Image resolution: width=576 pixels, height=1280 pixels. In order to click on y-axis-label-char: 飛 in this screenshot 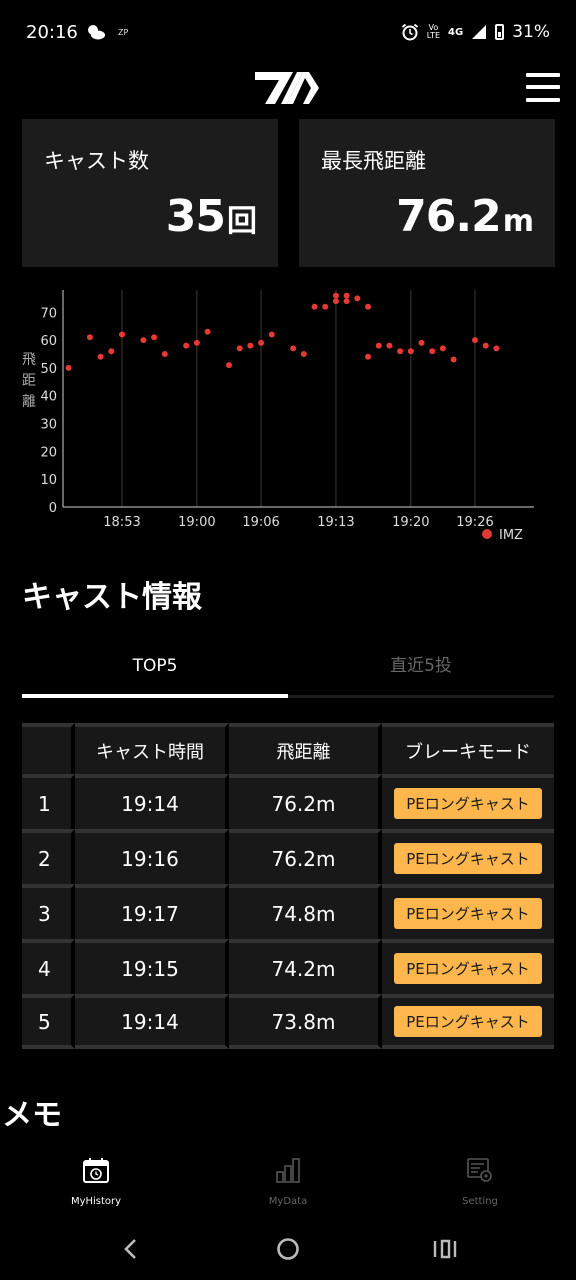, I will do `click(29, 360)`.